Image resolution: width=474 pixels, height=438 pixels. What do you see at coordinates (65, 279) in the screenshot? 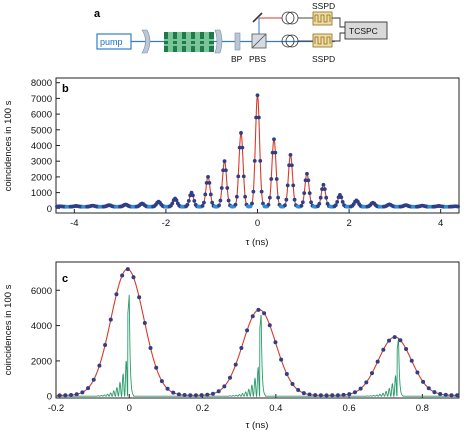
I see `panel-label-c: c` at bounding box center [65, 279].